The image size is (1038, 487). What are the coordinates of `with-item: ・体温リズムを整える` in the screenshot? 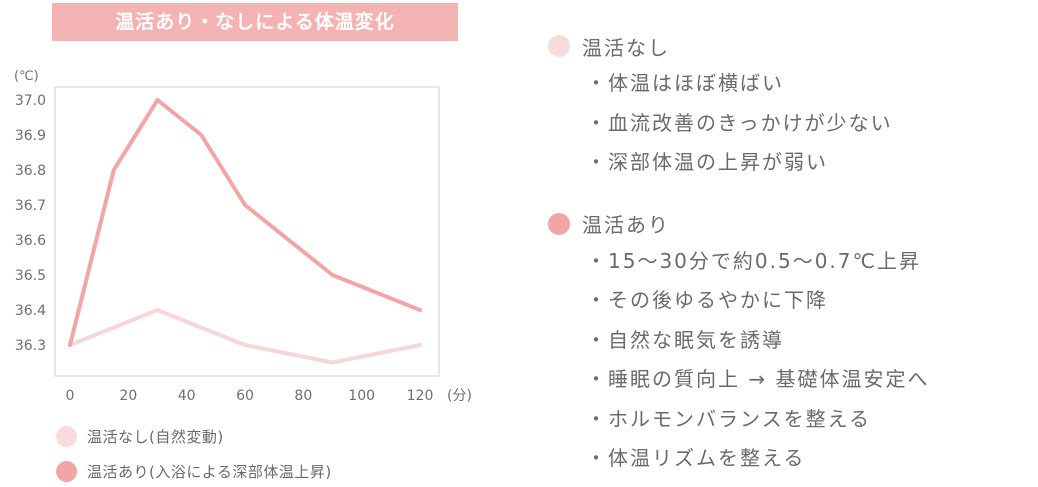 It's located at (696, 458).